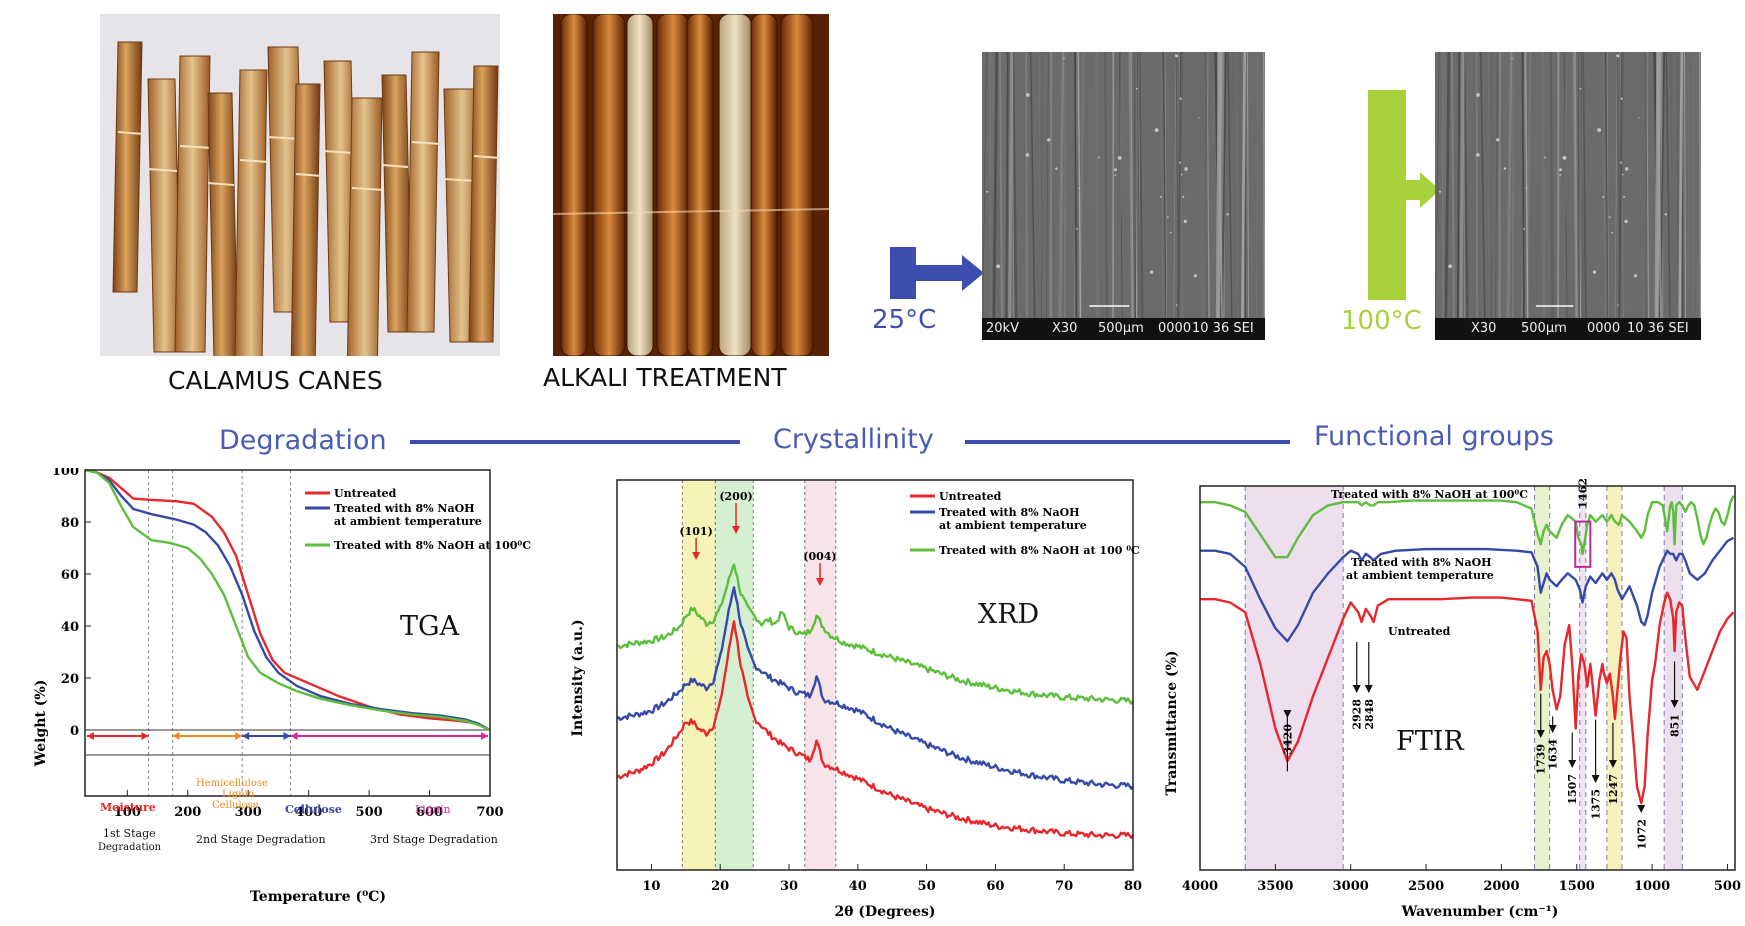  Describe the element at coordinates (1583, 544) in the screenshot. I see `ftir-boxed-peak-marker` at that location.